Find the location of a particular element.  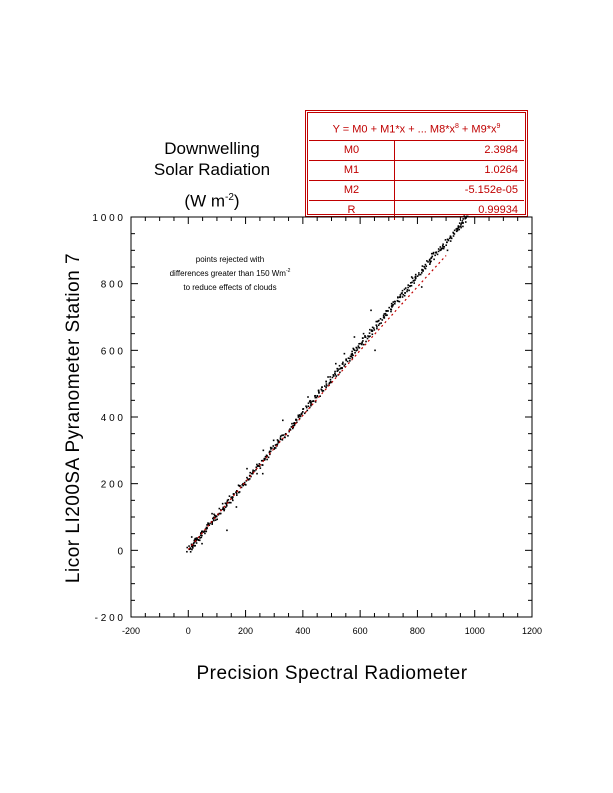

title-unit-close: ) is located at coordinates (236, 201).